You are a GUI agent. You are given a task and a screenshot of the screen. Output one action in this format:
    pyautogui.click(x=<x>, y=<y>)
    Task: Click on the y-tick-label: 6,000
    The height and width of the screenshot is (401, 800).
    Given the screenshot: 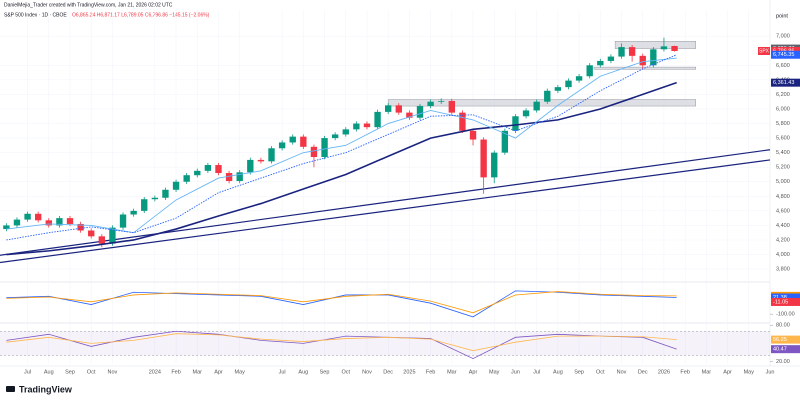 What is the action you would take?
    pyautogui.click(x=783, y=109)
    